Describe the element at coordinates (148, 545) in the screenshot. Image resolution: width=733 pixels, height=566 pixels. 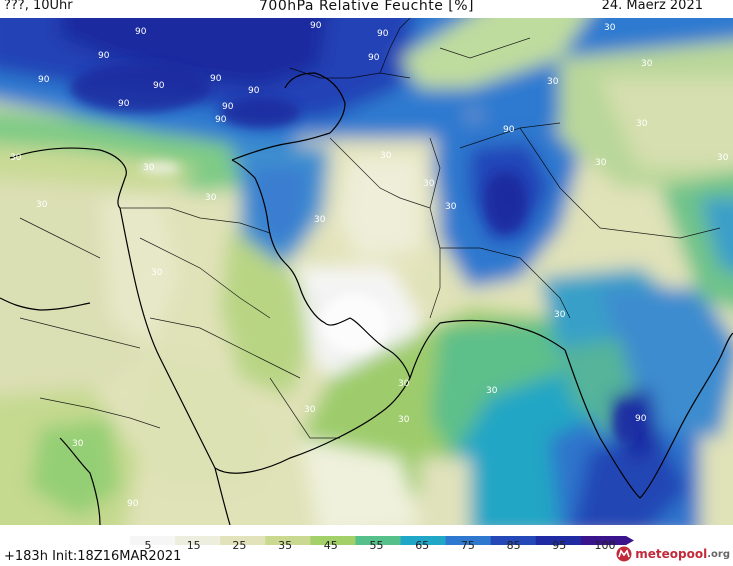
I see `colorbar-tick-label: 5` at that location.